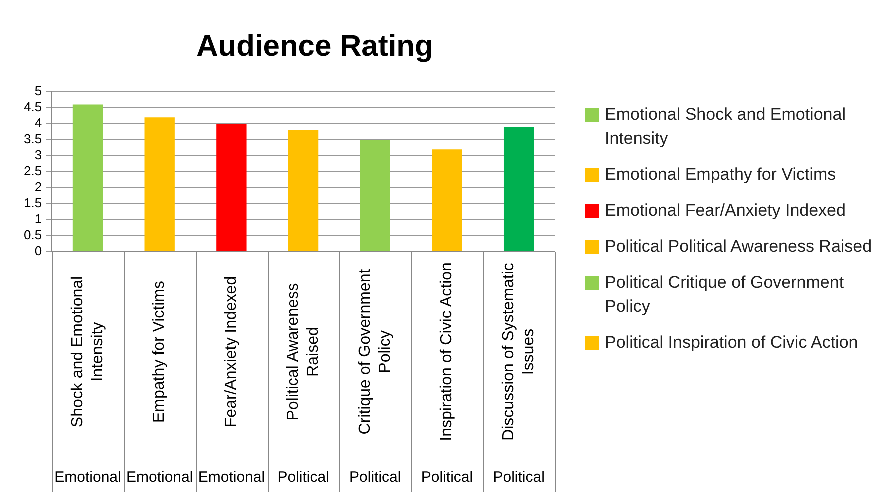 Image resolution: width=878 pixels, height=497 pixels. I want to click on y-tick-label: 1, so click(38, 219).